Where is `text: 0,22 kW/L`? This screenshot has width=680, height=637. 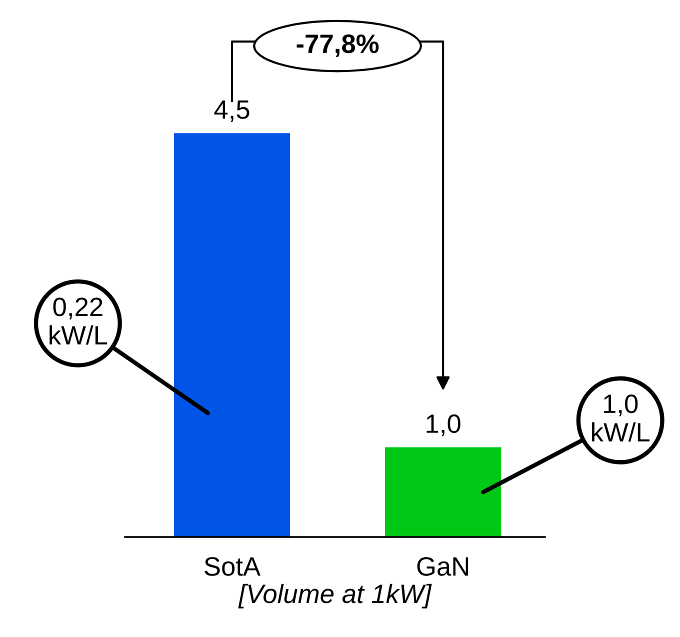
text: 0,22 kW/L is located at coordinates (79, 321).